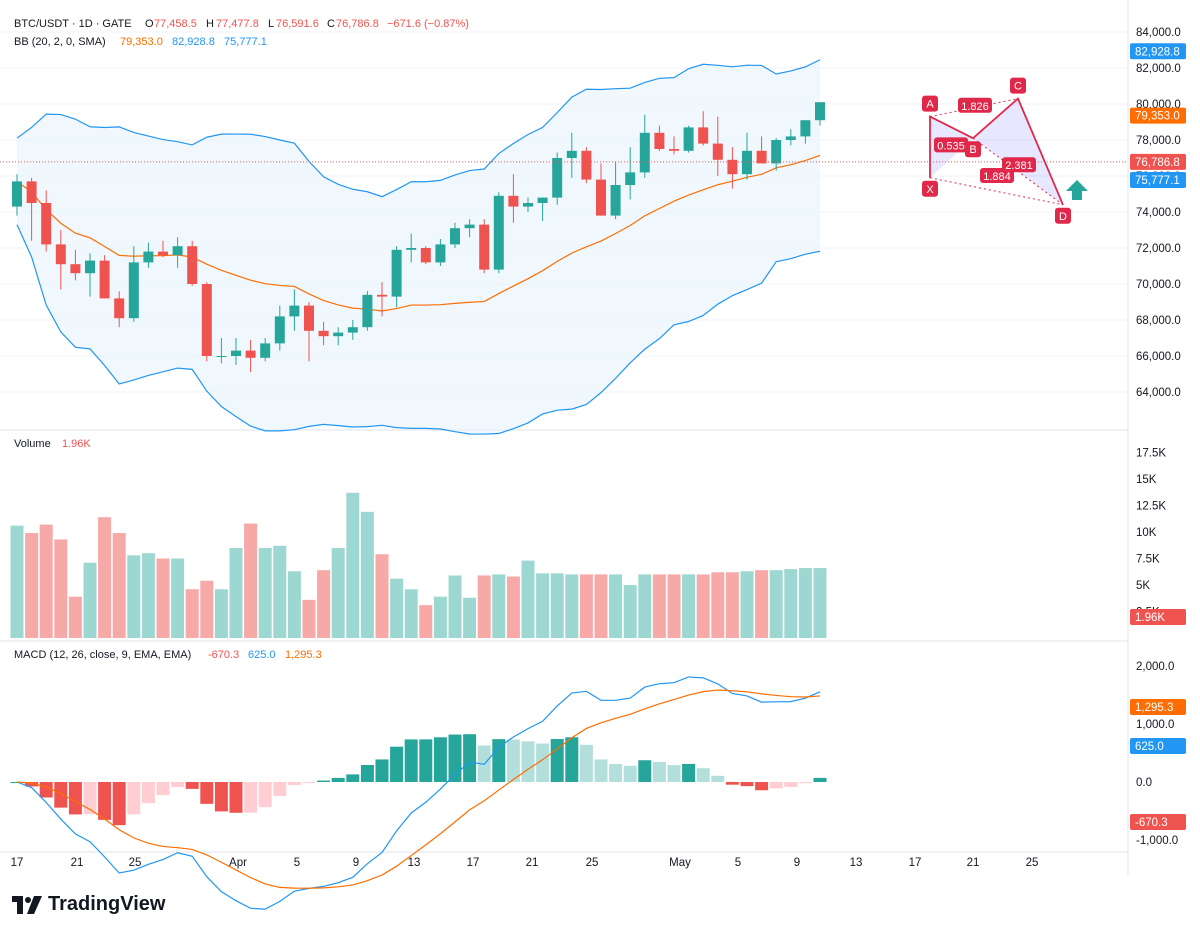 Image resolution: width=1200 pixels, height=935 pixels. Describe the element at coordinates (1018, 85) in the screenshot. I see `pattern-point-c: C` at that location.